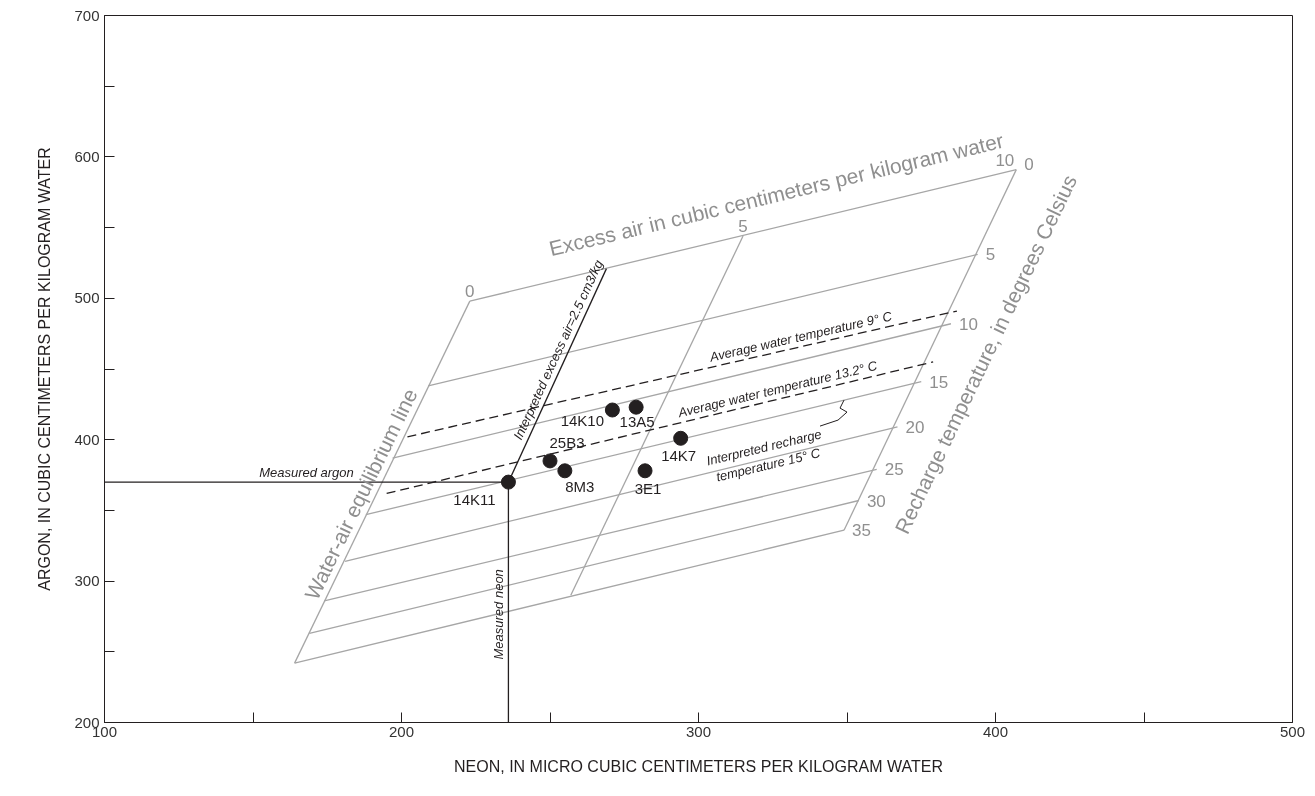  What do you see at coordinates (401, 731) in the screenshot?
I see `x-tick-label: 200` at bounding box center [401, 731].